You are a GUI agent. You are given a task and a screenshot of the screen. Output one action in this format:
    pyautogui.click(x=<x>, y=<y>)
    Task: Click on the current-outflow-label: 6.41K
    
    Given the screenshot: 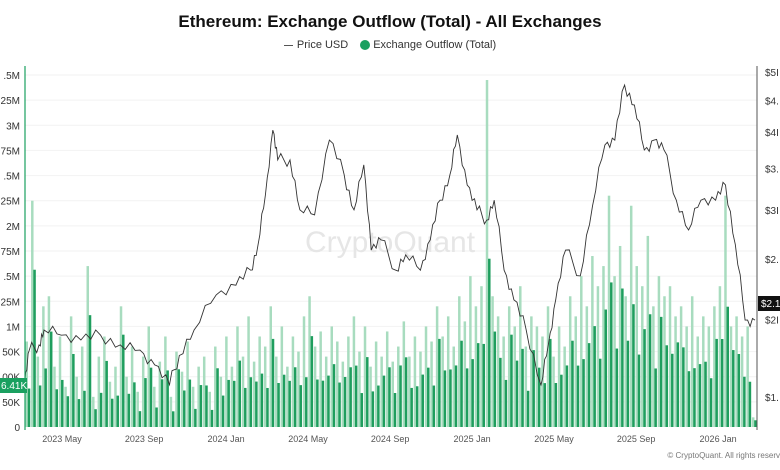 What is the action you would take?
    pyautogui.click(x=14, y=386)
    